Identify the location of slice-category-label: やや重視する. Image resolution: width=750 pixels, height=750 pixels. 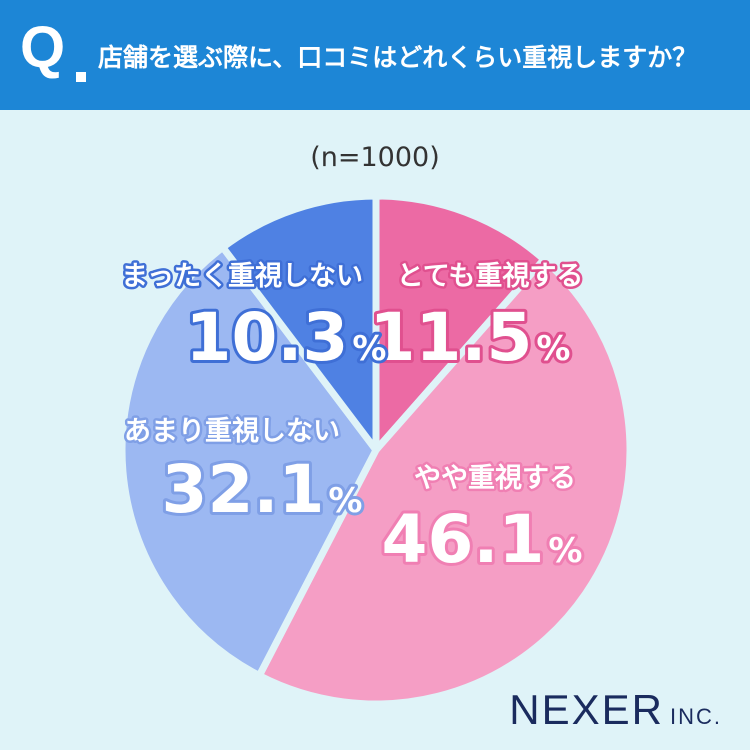
(495, 478).